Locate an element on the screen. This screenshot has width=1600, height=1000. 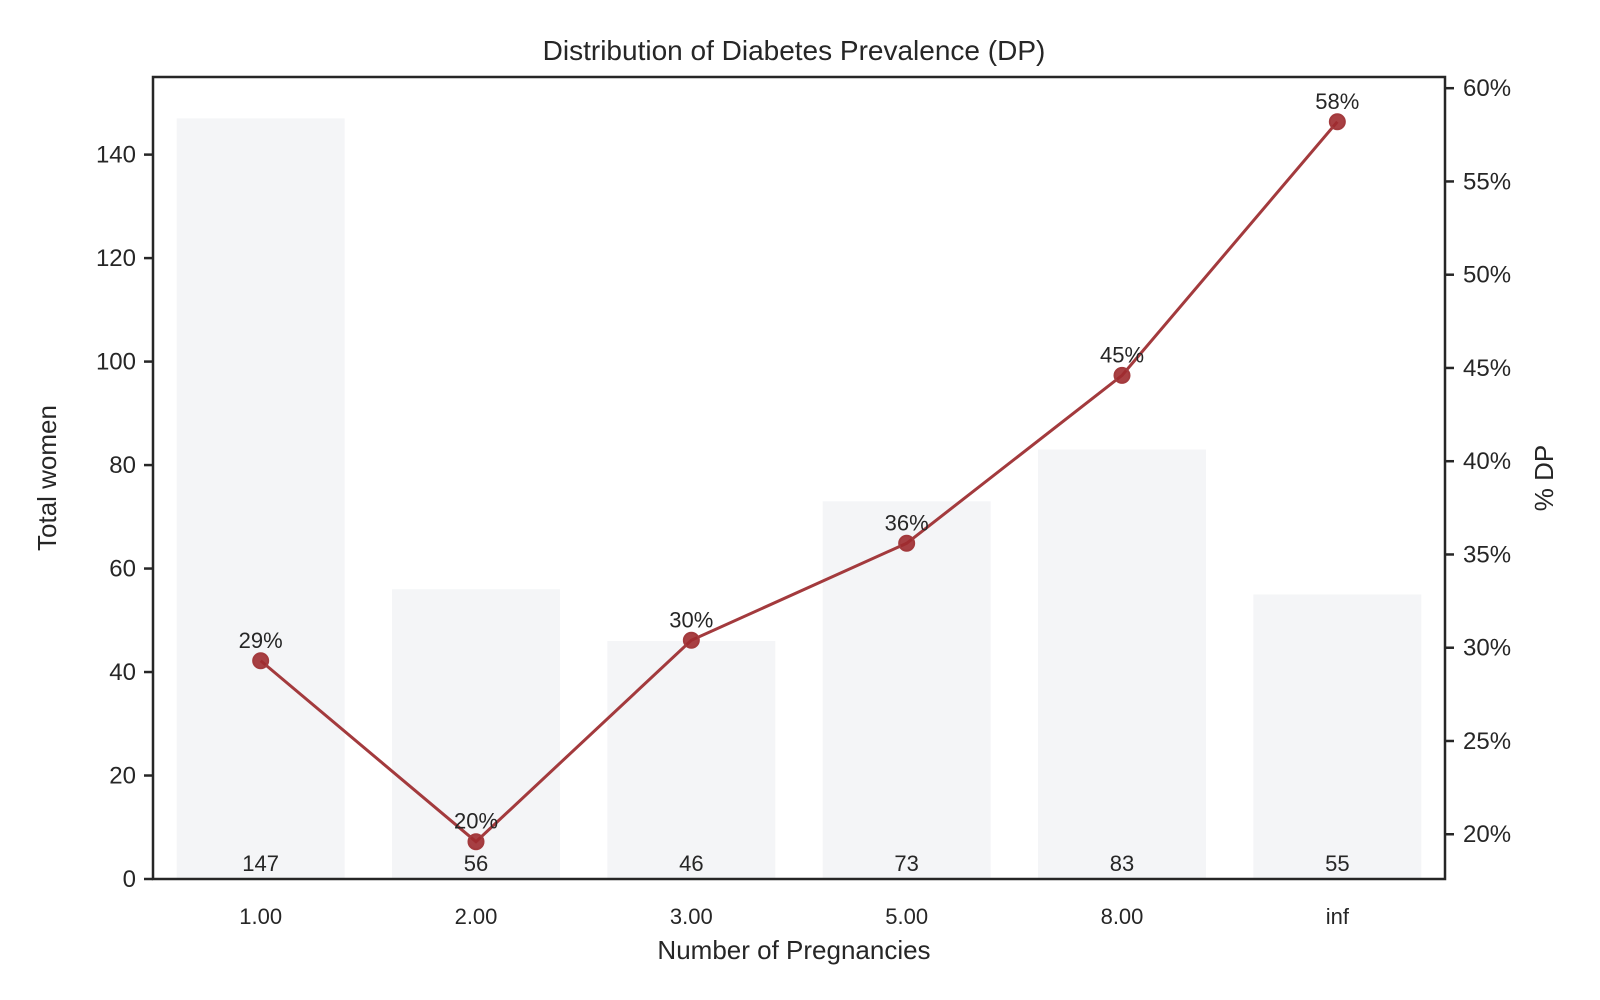
x-tick-label: 2.00 is located at coordinates (476, 916).